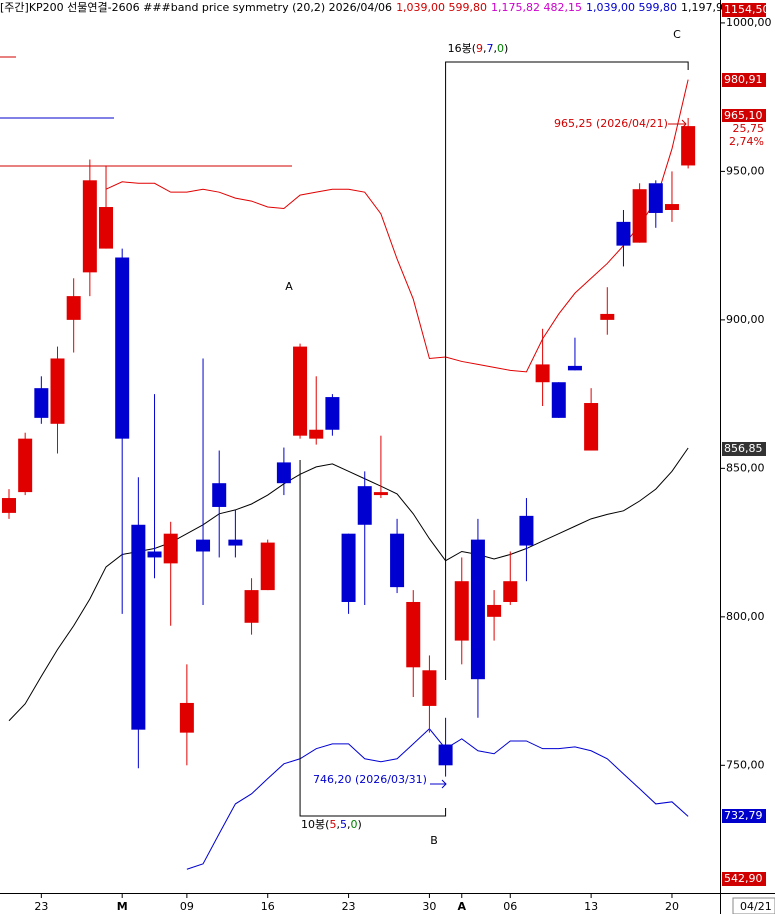 This screenshot has height=914, width=775. Describe the element at coordinates (490, 48) in the screenshot. I see `range-label-part: 7` at that location.